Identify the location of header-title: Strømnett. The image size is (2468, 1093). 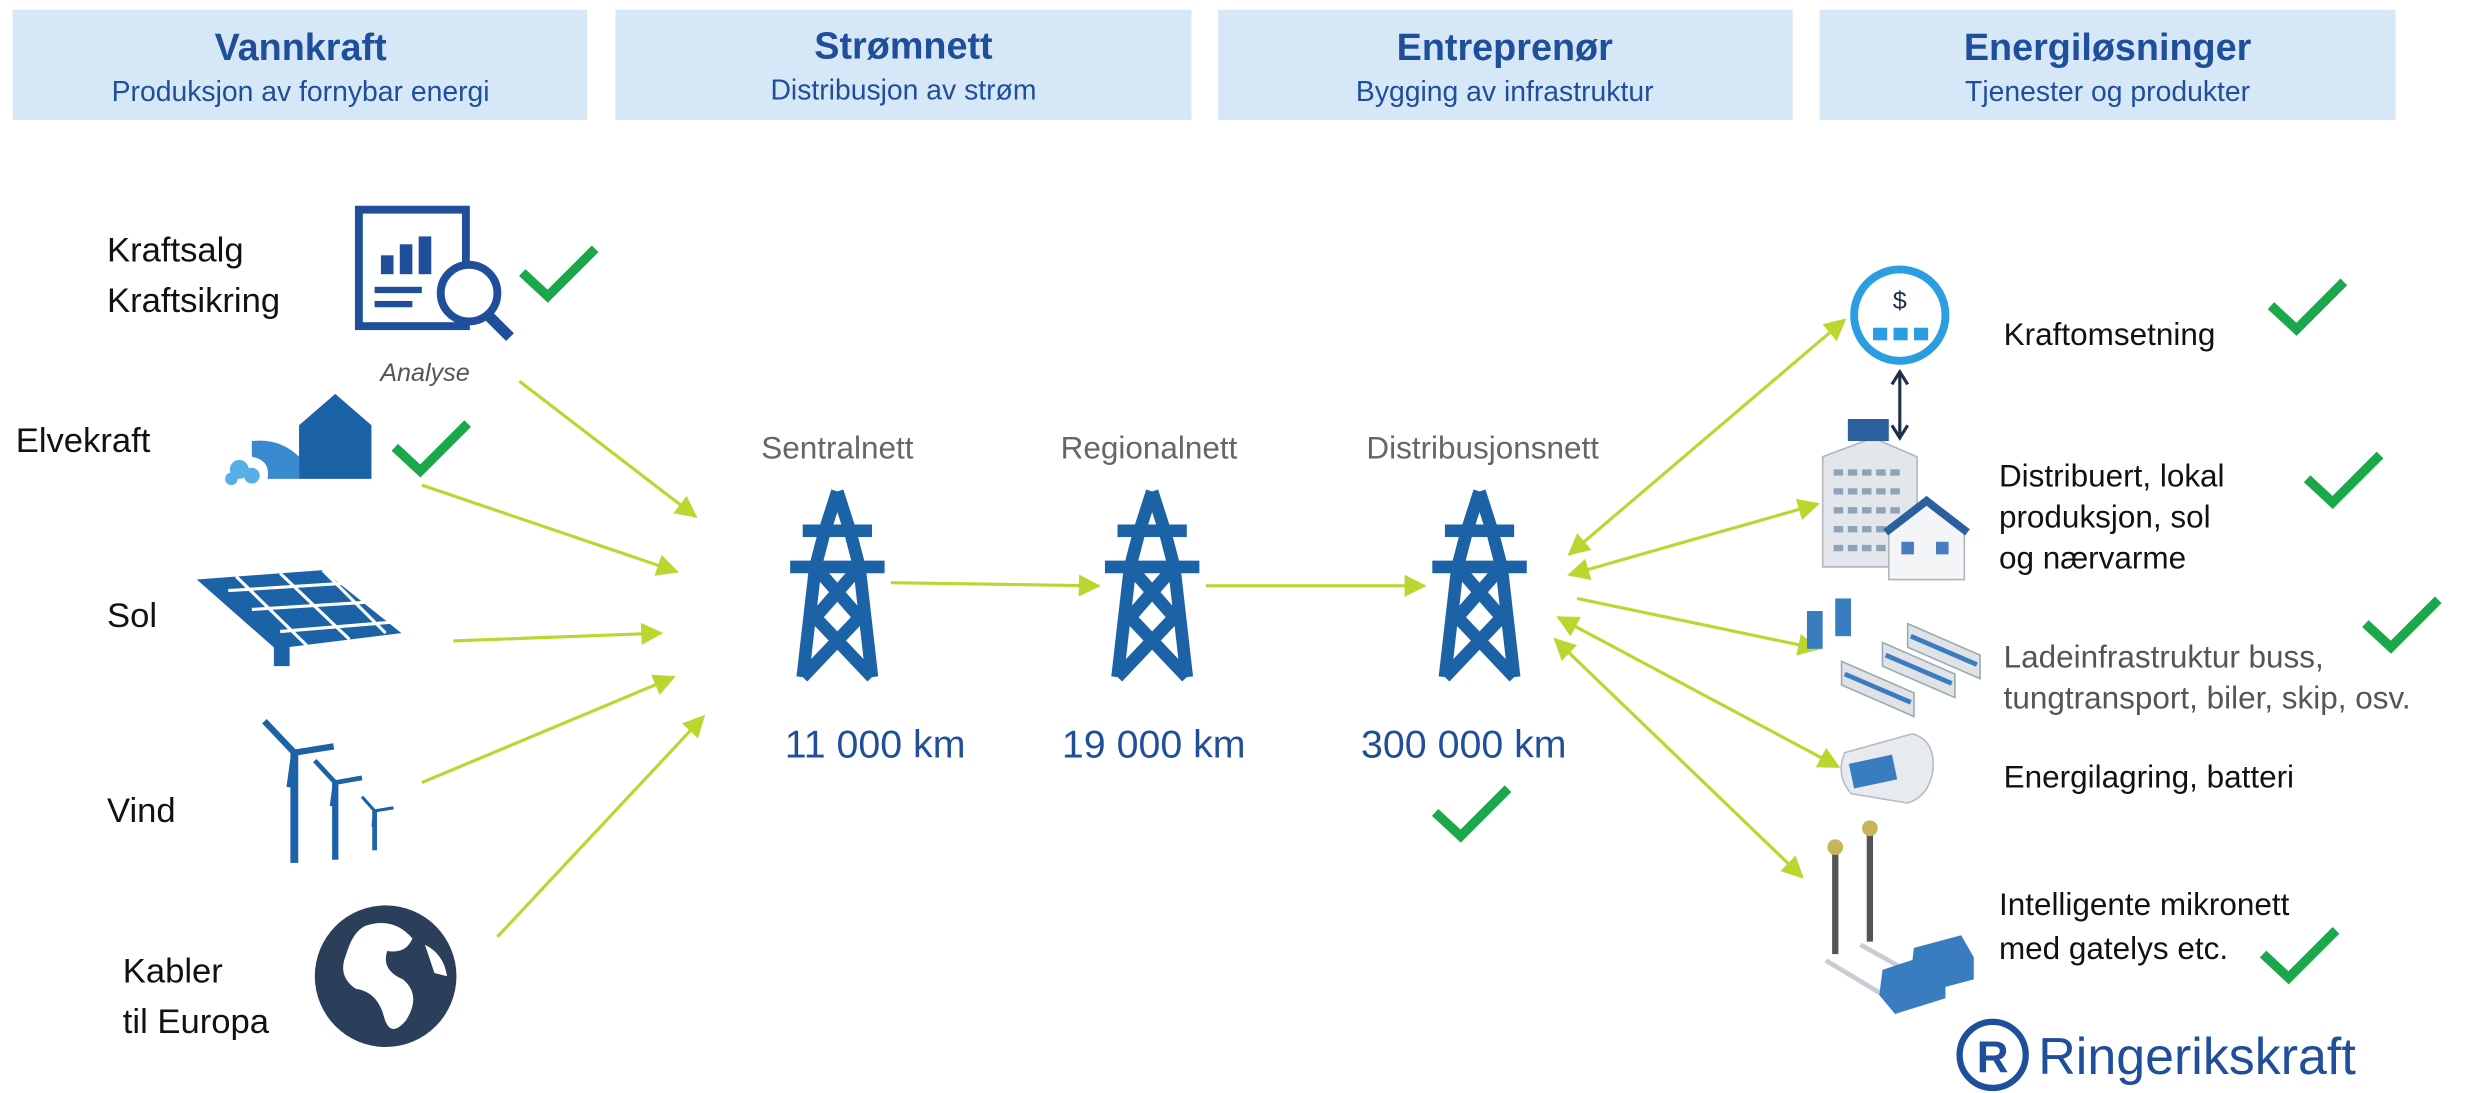
(903, 47).